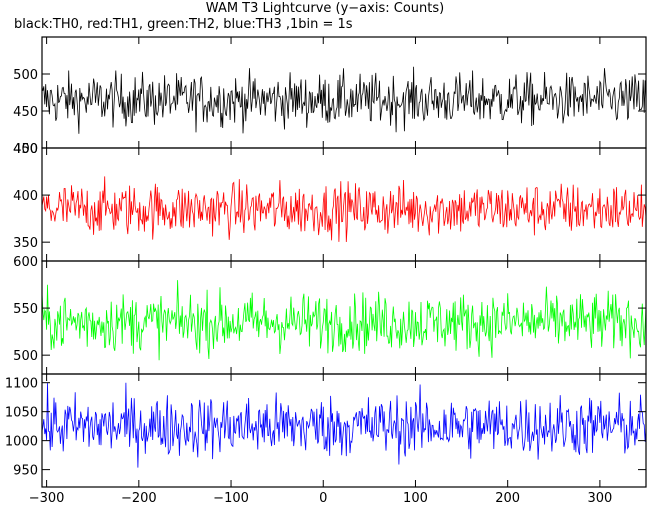 The height and width of the screenshot is (505, 650). Describe the element at coordinates (231, 498) in the screenshot. I see `x-tick-label: −100` at that location.